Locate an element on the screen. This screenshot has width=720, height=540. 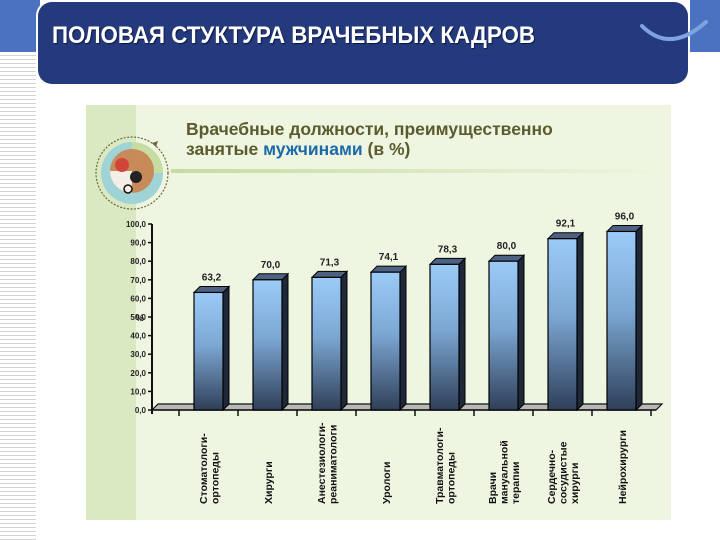
y-tick-label: 40,0 is located at coordinates (138, 336).